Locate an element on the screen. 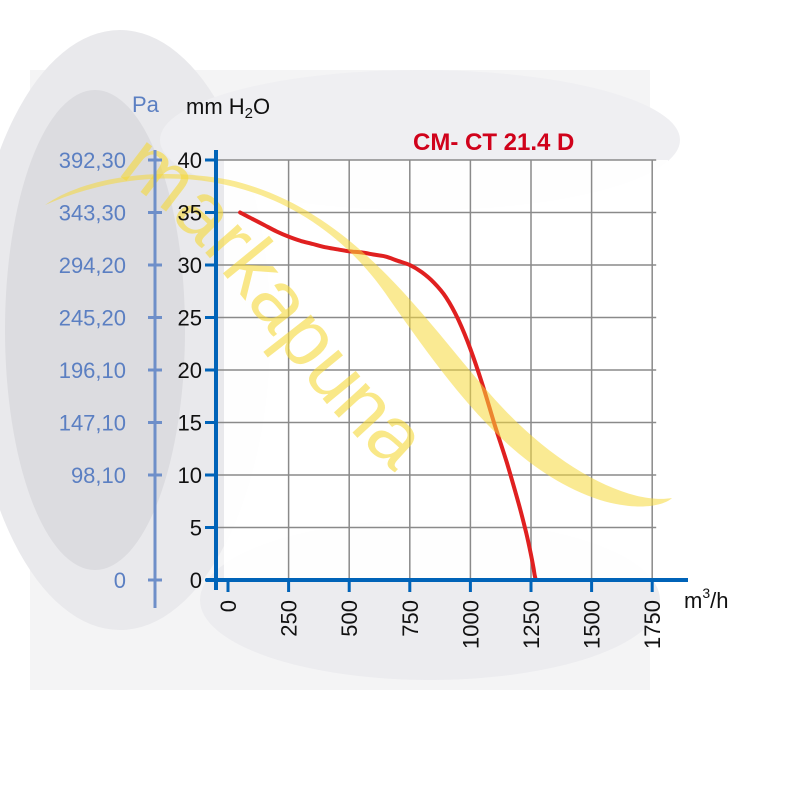 The width and height of the screenshot is (800, 800). pa-unit-label: Pa is located at coordinates (146, 104).